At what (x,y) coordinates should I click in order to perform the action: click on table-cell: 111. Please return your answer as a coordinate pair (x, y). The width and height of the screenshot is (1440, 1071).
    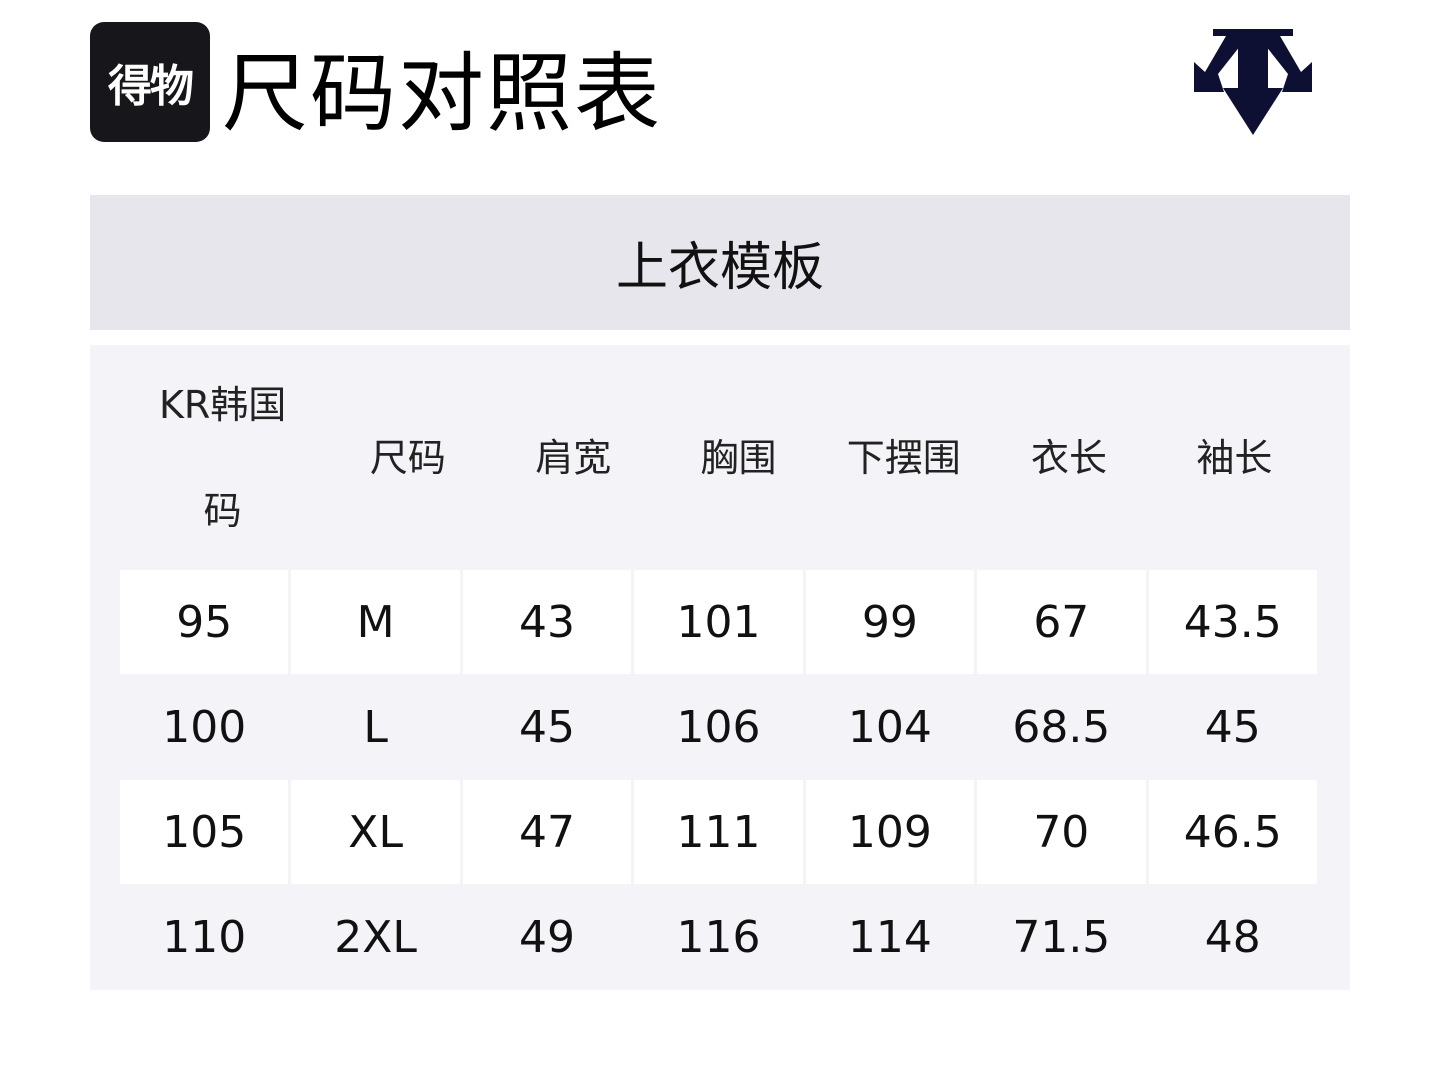
    Looking at the image, I should click on (718, 832).